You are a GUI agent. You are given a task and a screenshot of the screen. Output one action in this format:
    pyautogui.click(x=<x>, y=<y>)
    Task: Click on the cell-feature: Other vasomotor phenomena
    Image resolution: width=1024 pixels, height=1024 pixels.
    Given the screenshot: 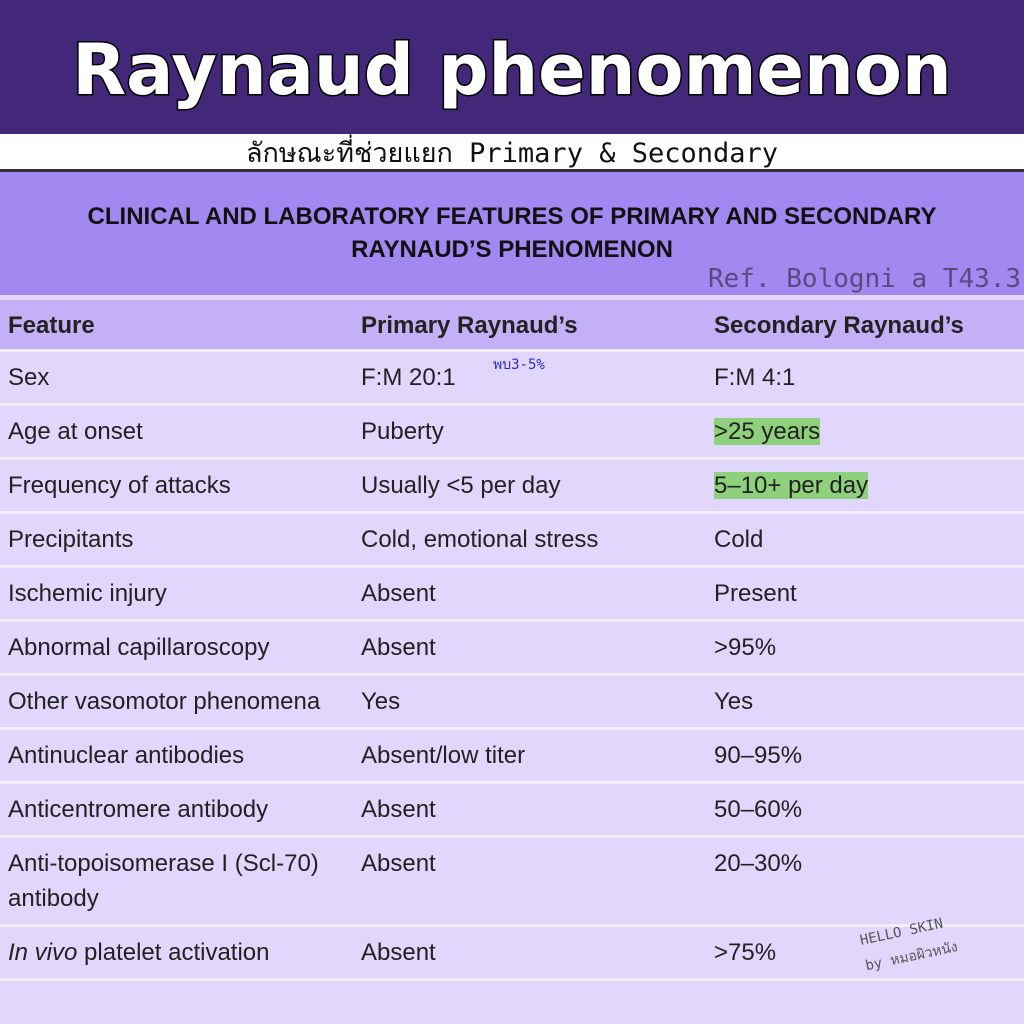 What is the action you would take?
    pyautogui.click(x=164, y=701)
    